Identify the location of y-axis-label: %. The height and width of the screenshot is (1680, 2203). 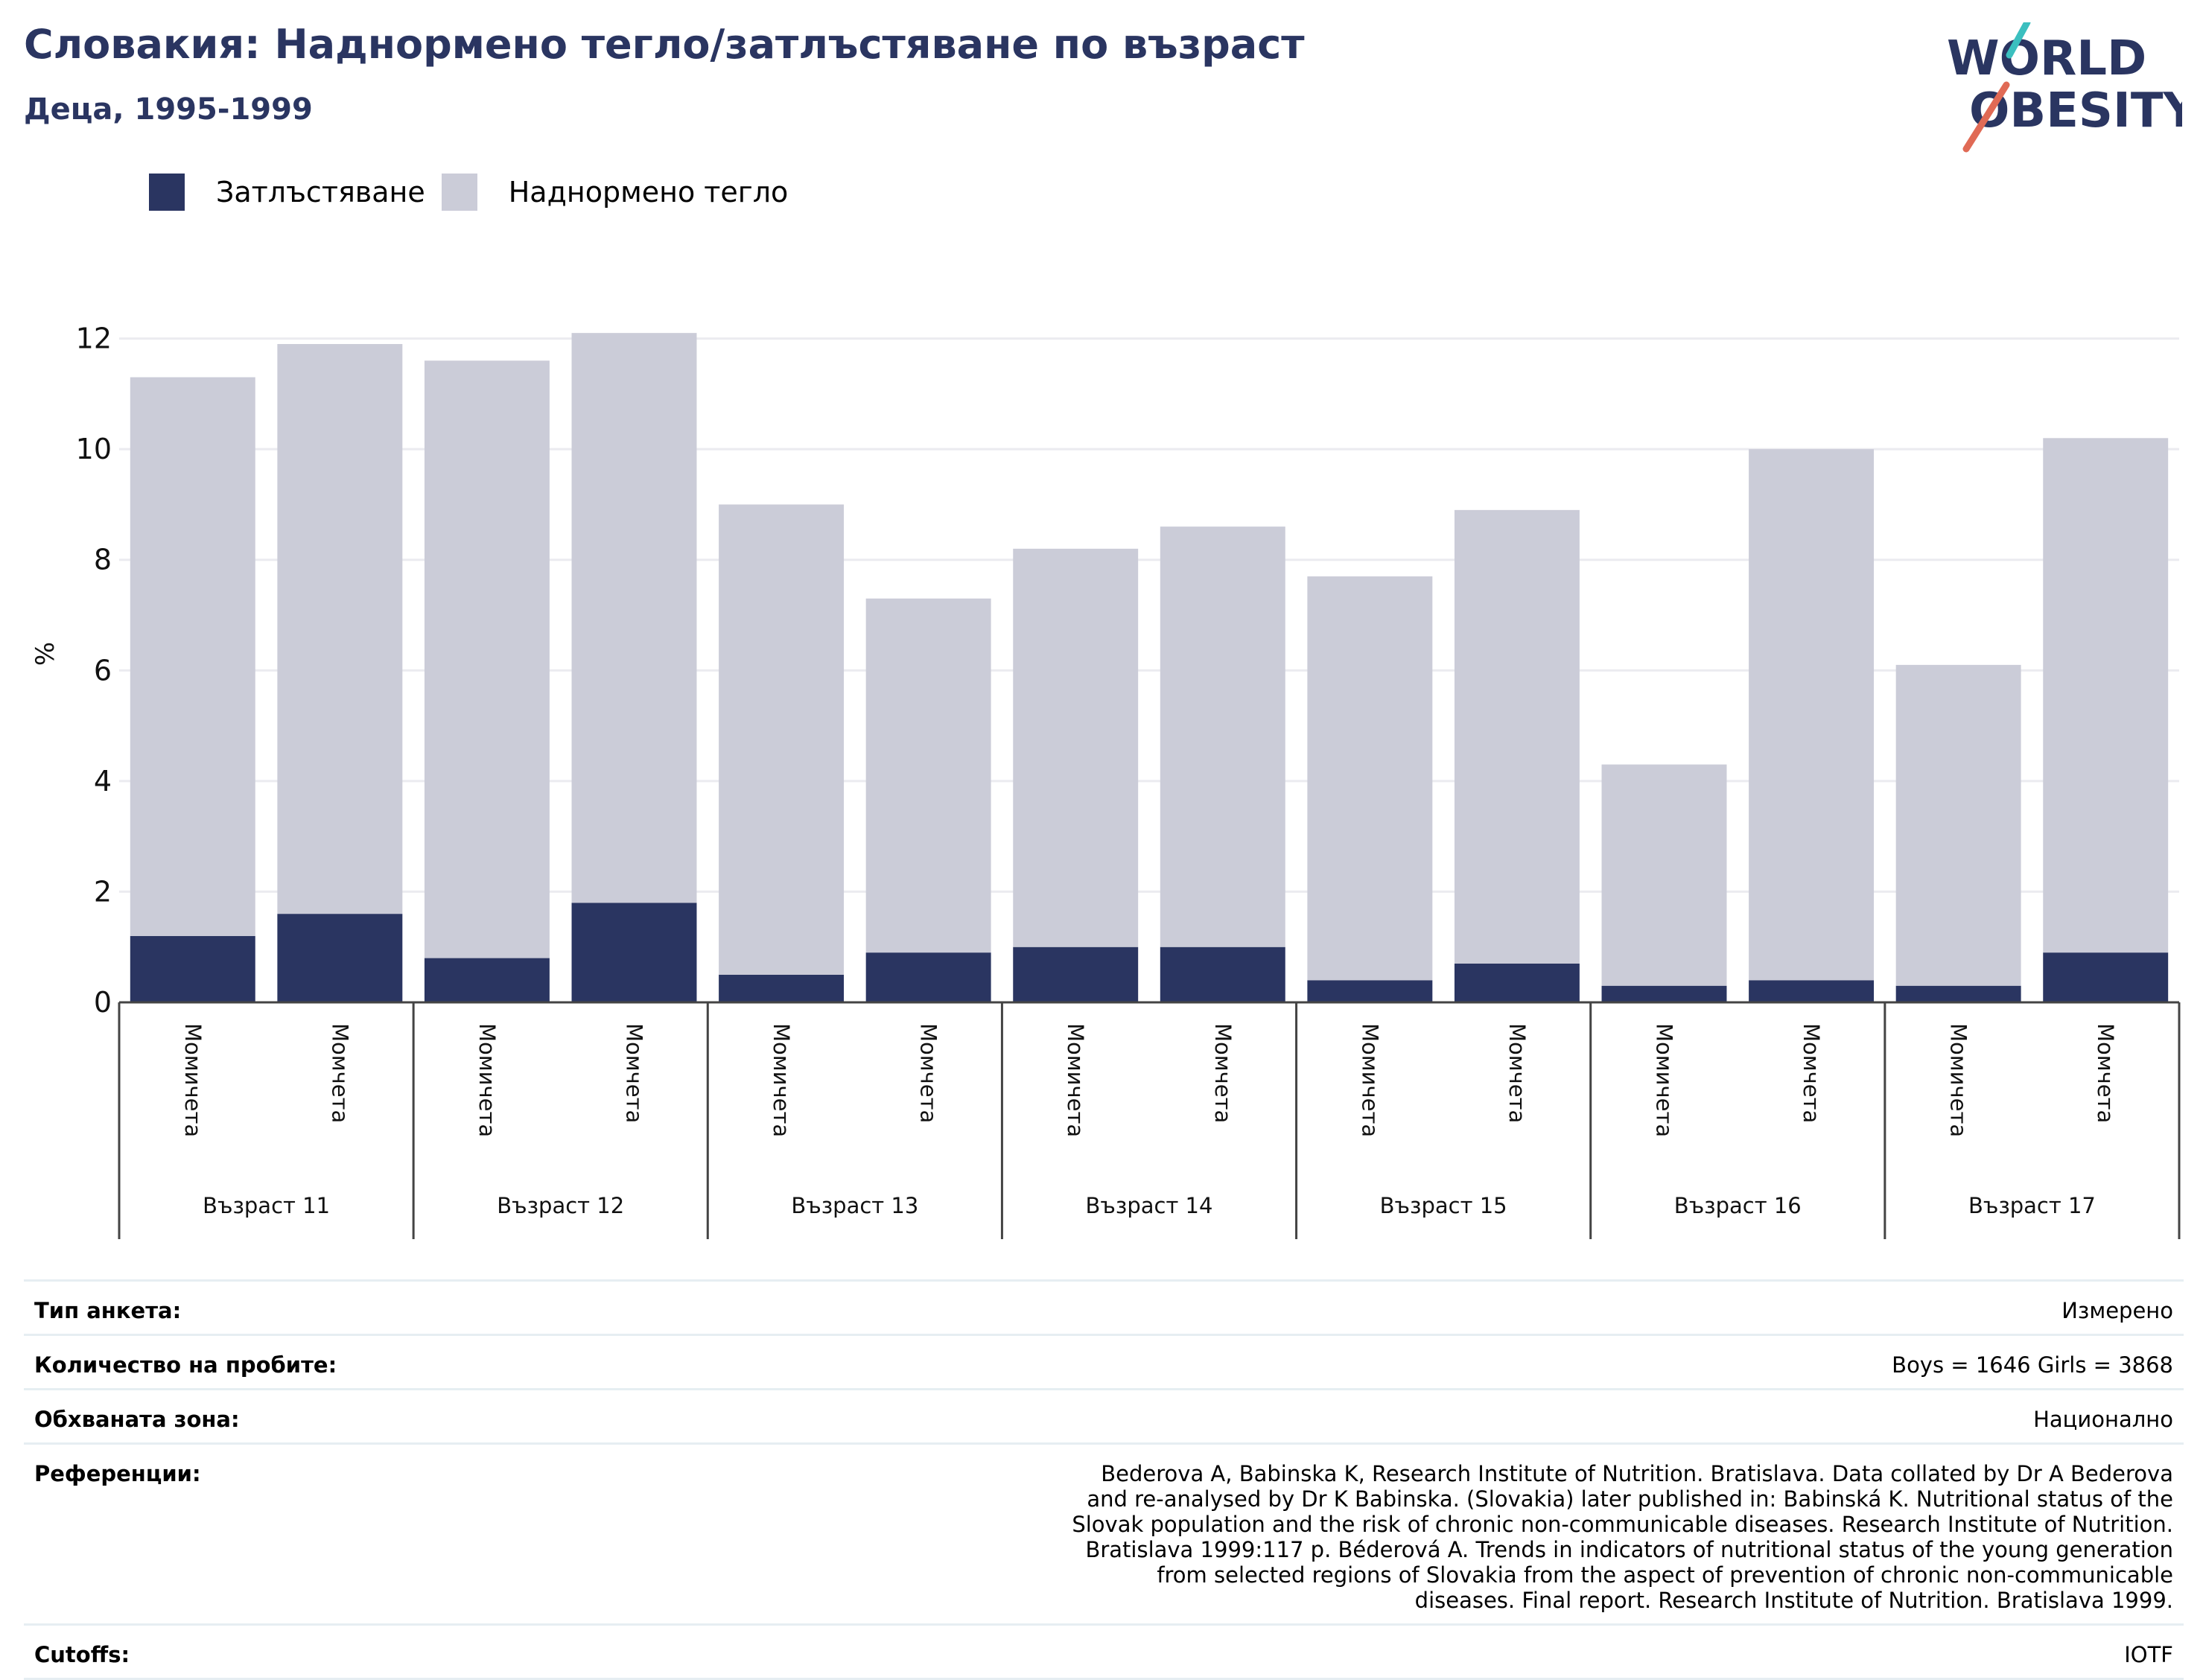
(45, 654).